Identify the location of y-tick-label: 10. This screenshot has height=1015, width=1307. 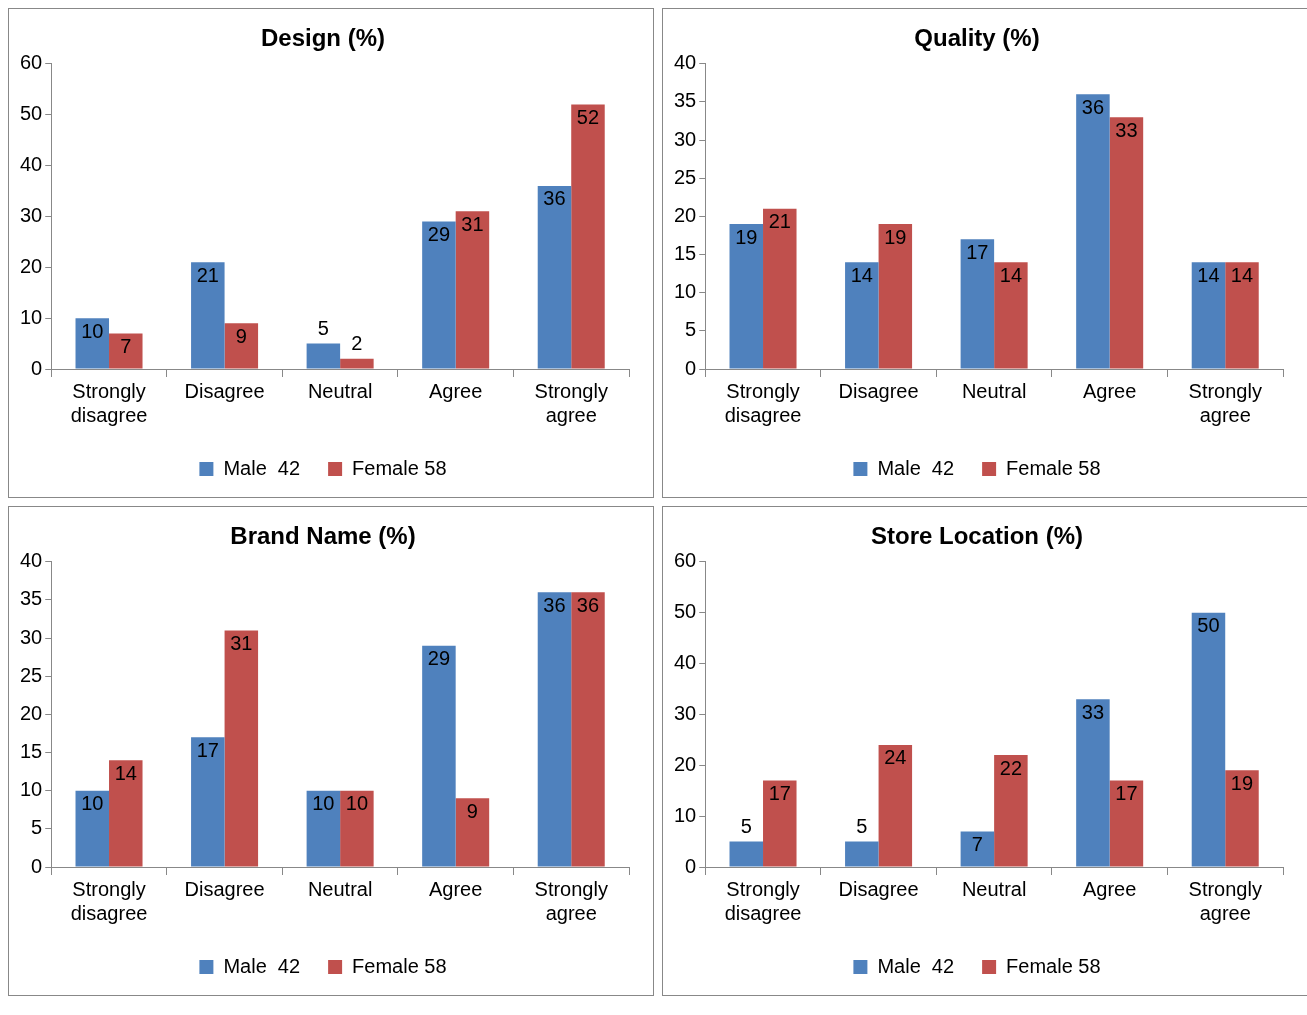
(31, 316).